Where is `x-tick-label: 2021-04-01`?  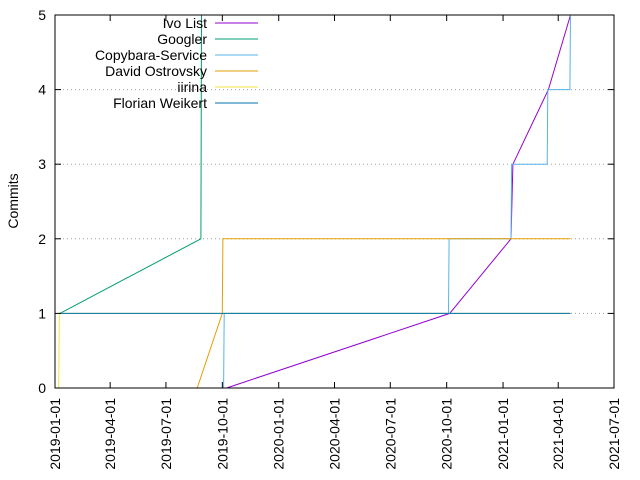 x-tick-label: 2021-04-01 is located at coordinates (558, 434).